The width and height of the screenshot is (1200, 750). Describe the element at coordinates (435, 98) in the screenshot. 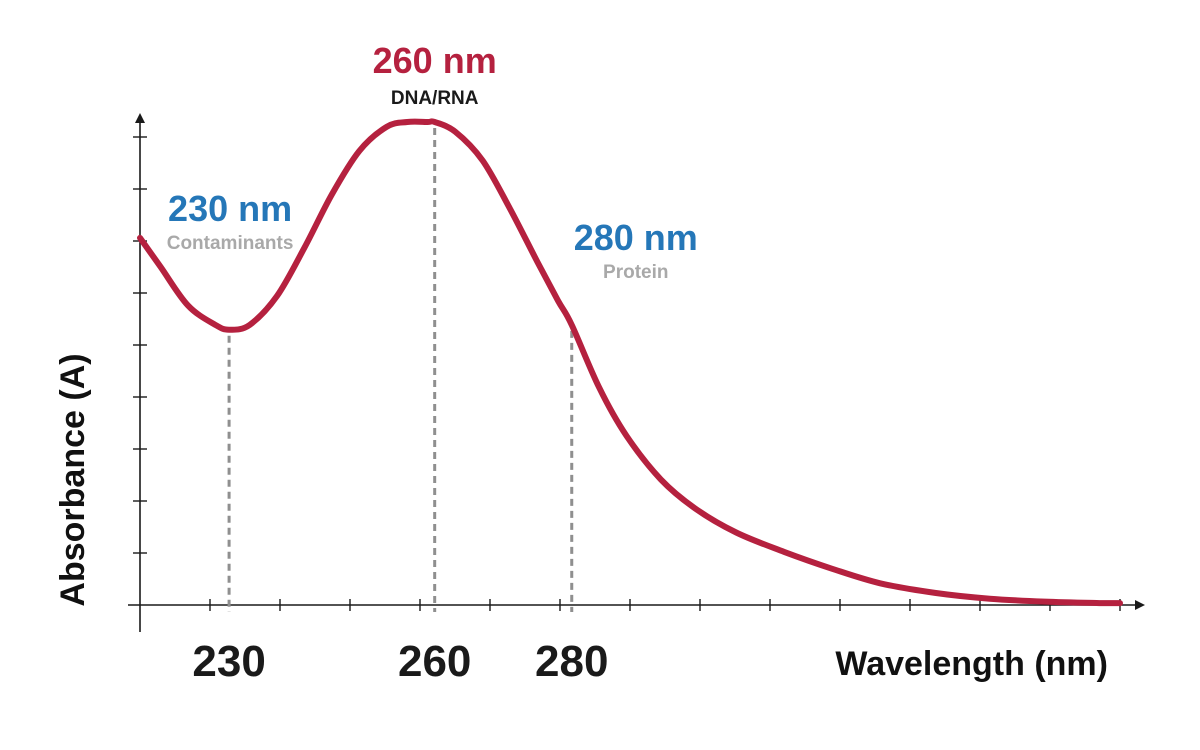

I see `peak-sublabel: DNA/RNA` at that location.